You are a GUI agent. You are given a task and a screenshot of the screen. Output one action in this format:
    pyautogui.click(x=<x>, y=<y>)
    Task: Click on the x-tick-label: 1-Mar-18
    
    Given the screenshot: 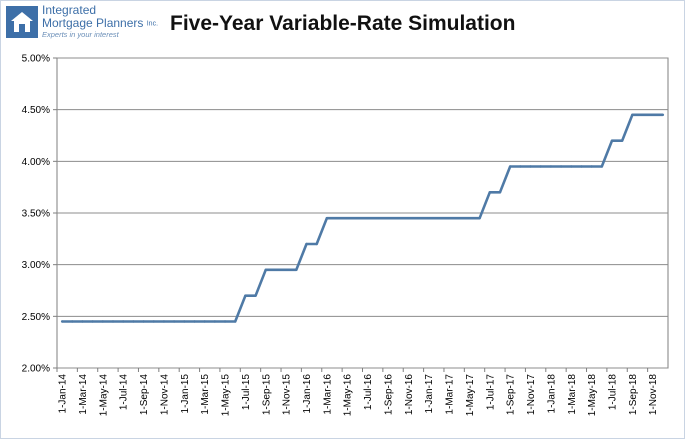 What is the action you would take?
    pyautogui.click(x=572, y=394)
    